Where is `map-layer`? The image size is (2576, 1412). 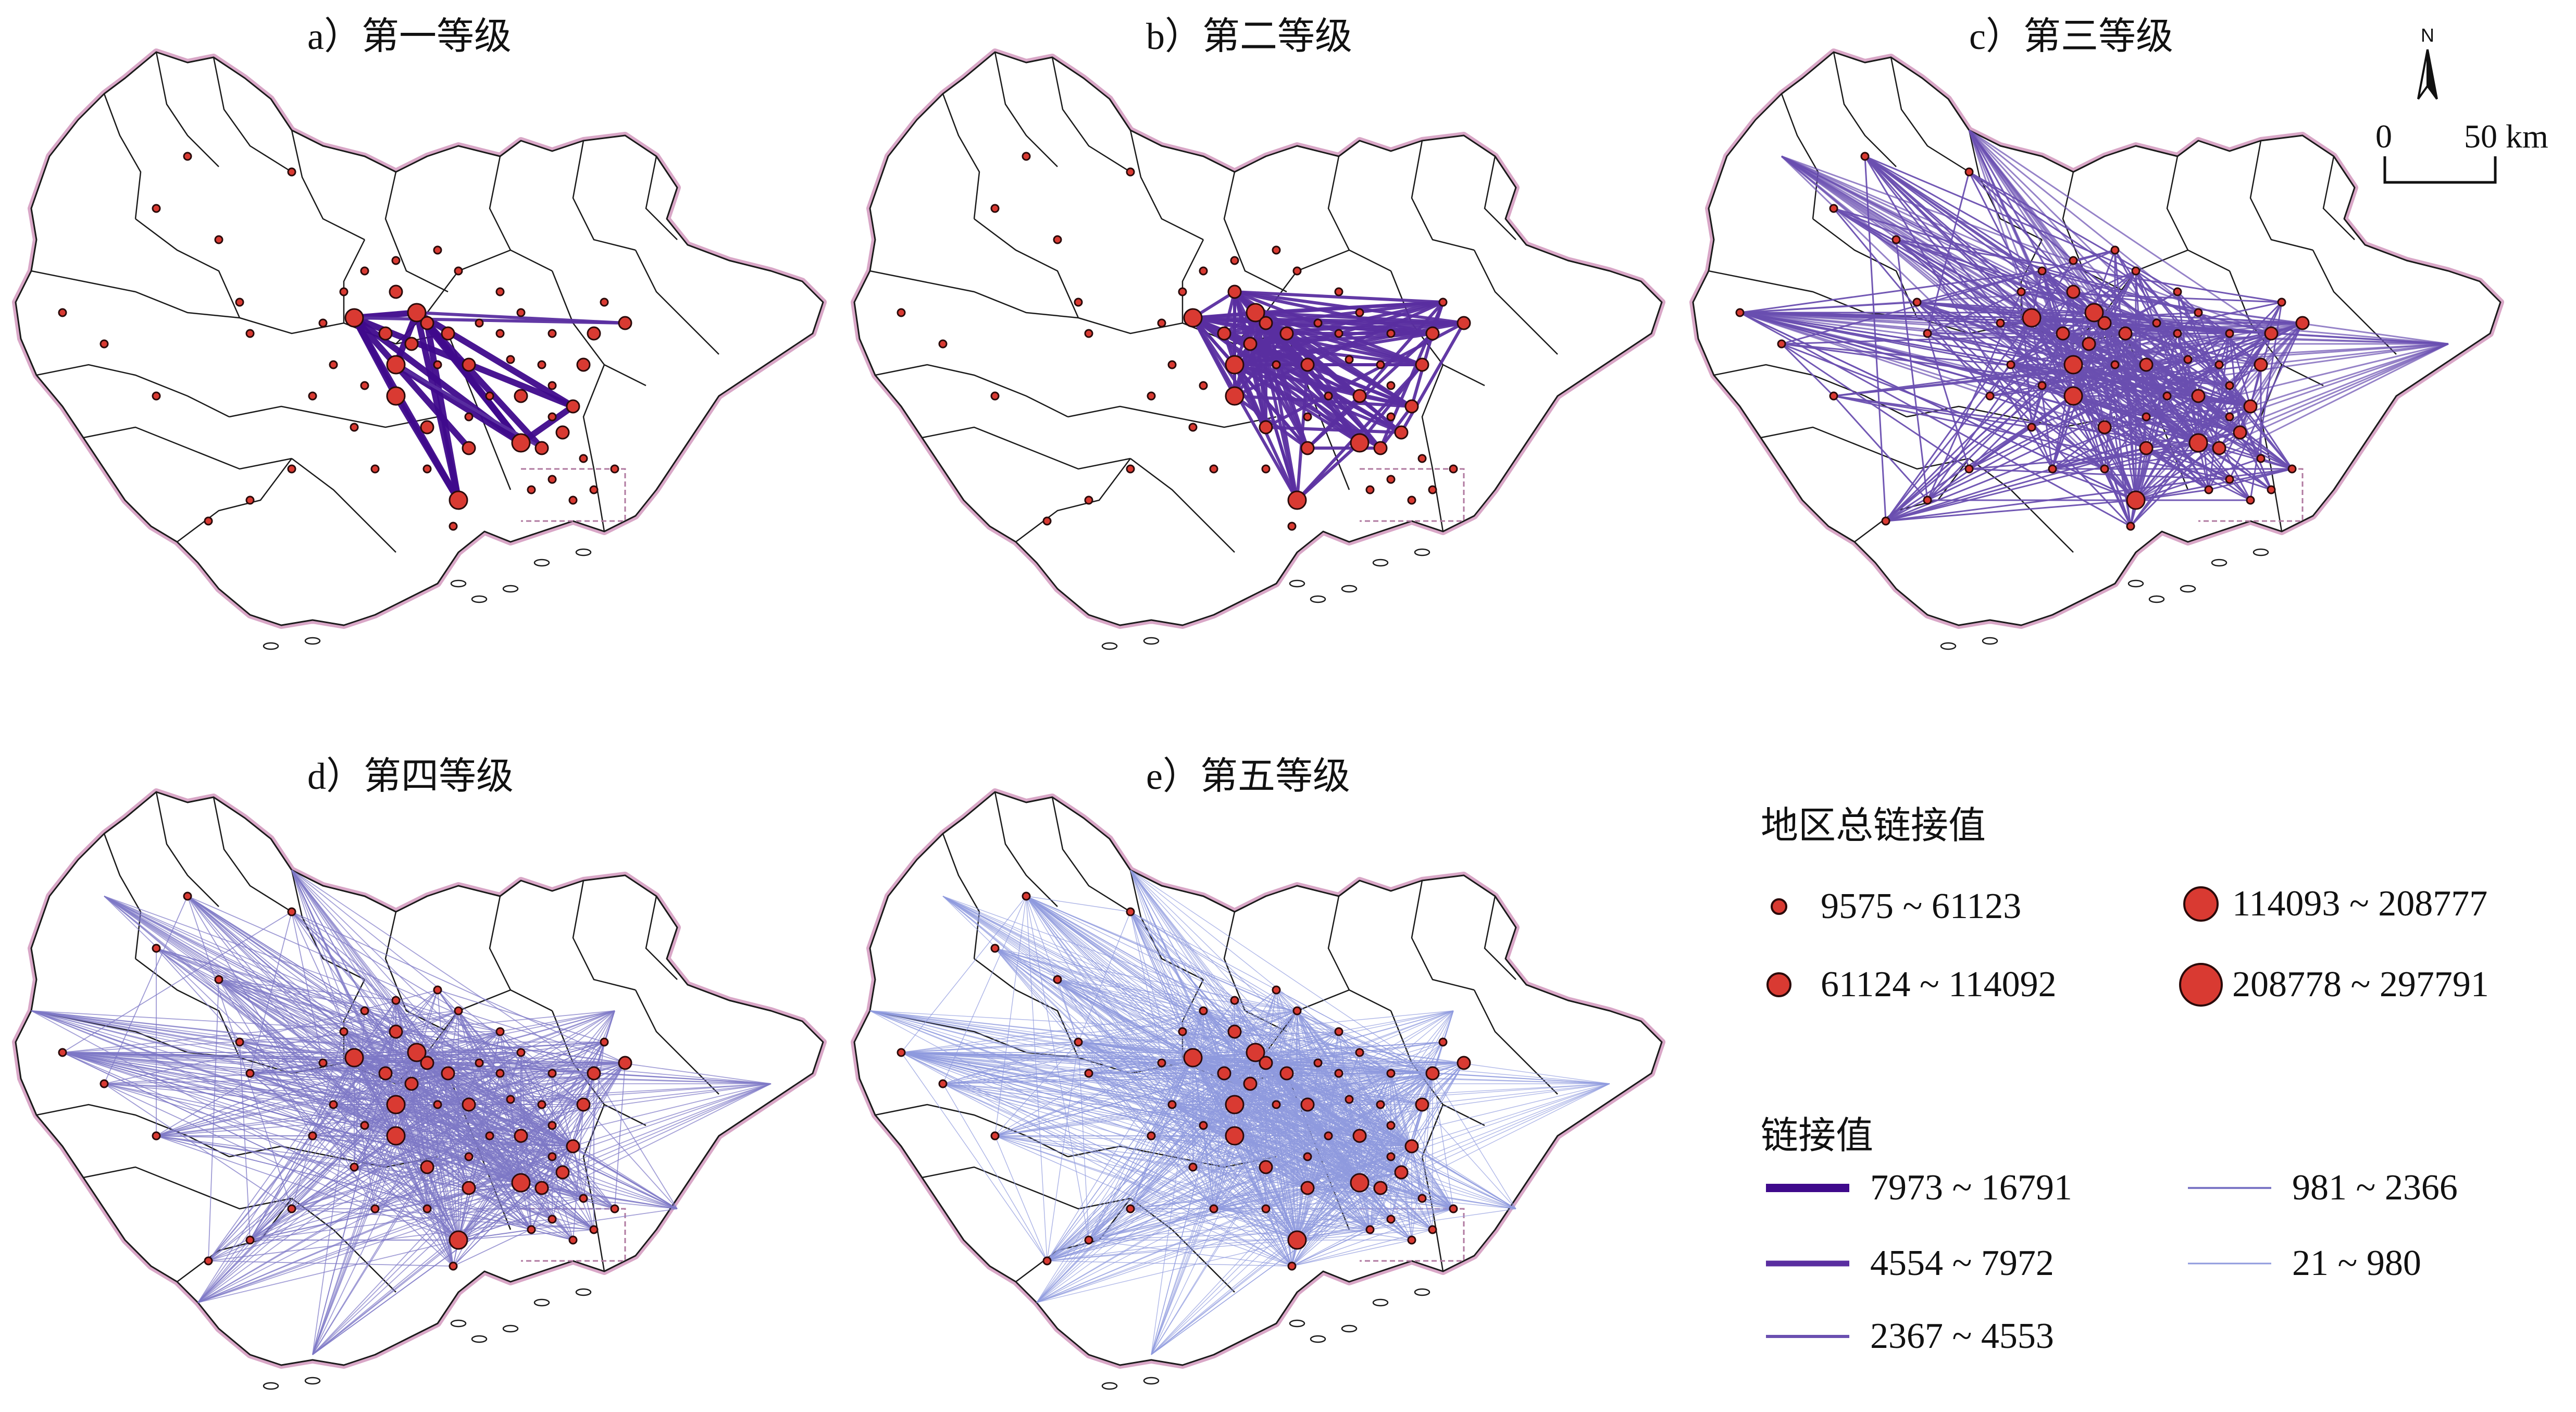
map-layer is located at coordinates (419, 349).